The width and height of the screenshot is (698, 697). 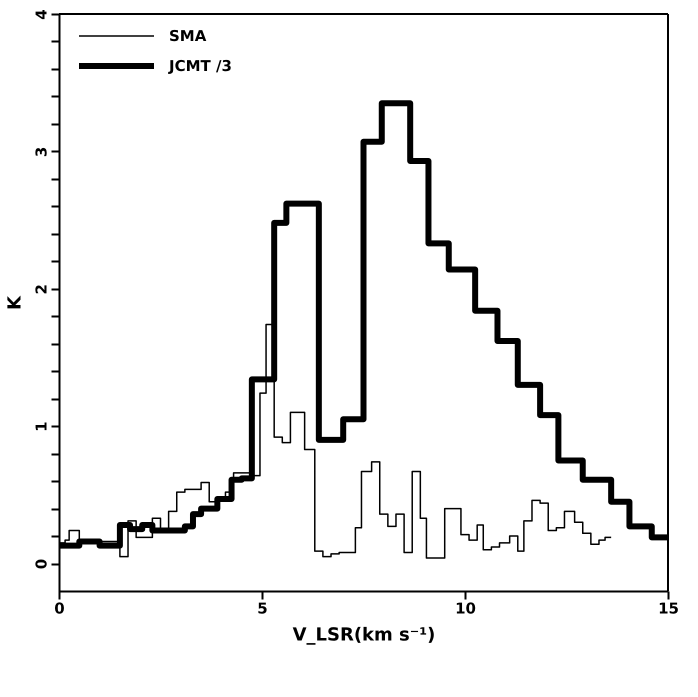 I want to click on y-axis-title: K, so click(x=15, y=302).